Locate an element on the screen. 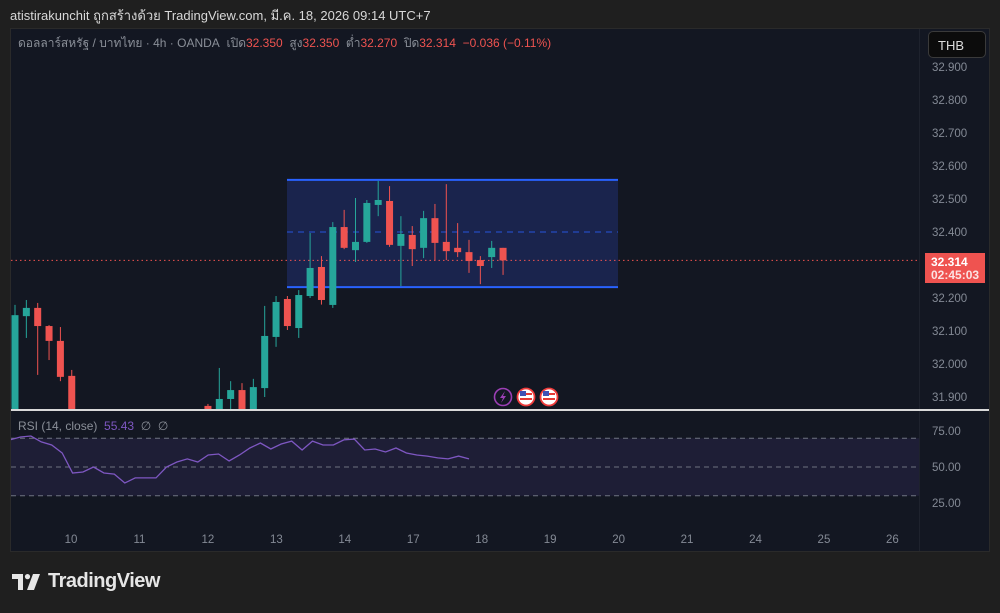  open-label: เปิด is located at coordinates (236, 43).